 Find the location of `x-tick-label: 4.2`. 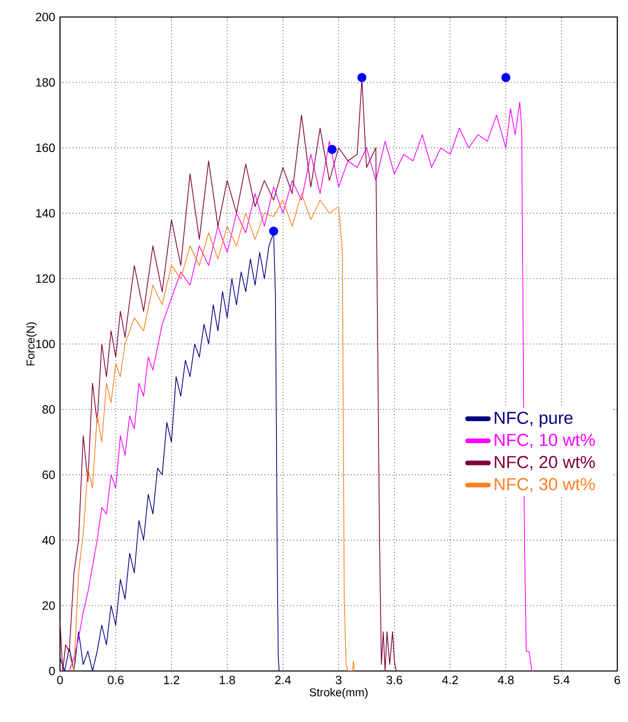

x-tick-label: 4.2 is located at coordinates (450, 680).